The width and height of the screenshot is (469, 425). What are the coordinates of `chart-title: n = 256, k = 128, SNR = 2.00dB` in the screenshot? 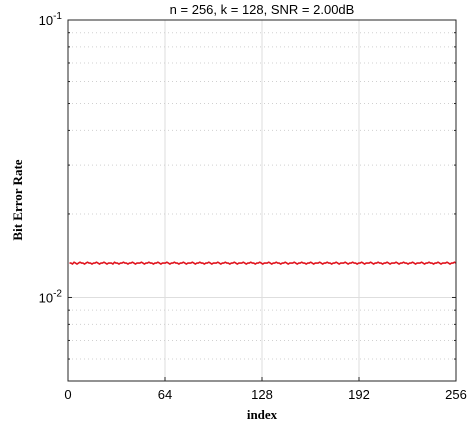 It's located at (262, 9).